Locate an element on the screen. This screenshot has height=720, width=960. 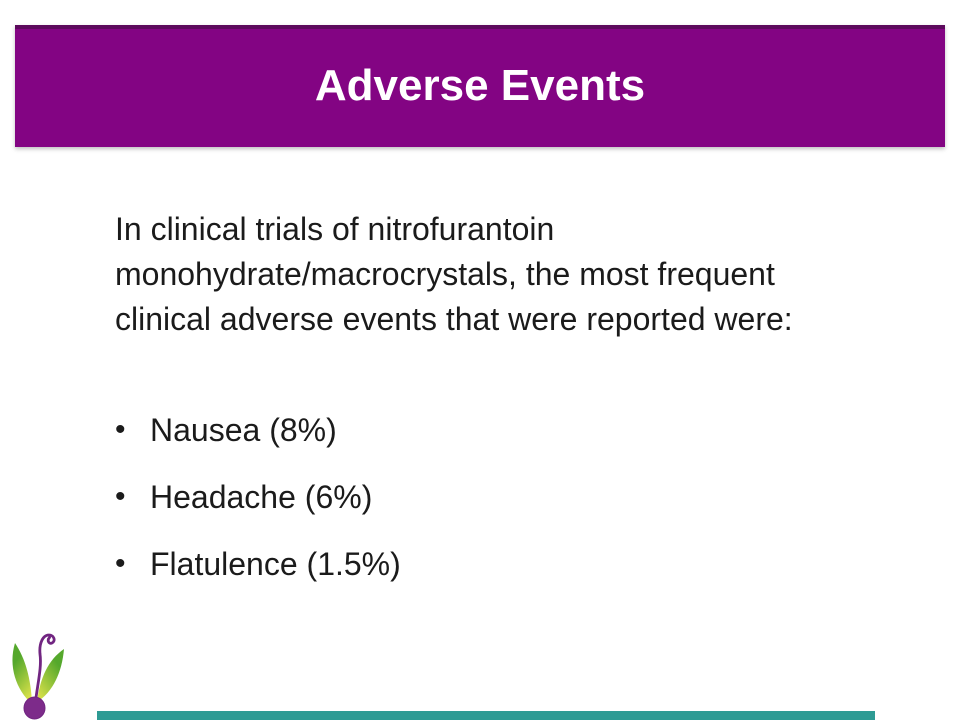
plant-sprout-logo-icon is located at coordinates (38, 676).